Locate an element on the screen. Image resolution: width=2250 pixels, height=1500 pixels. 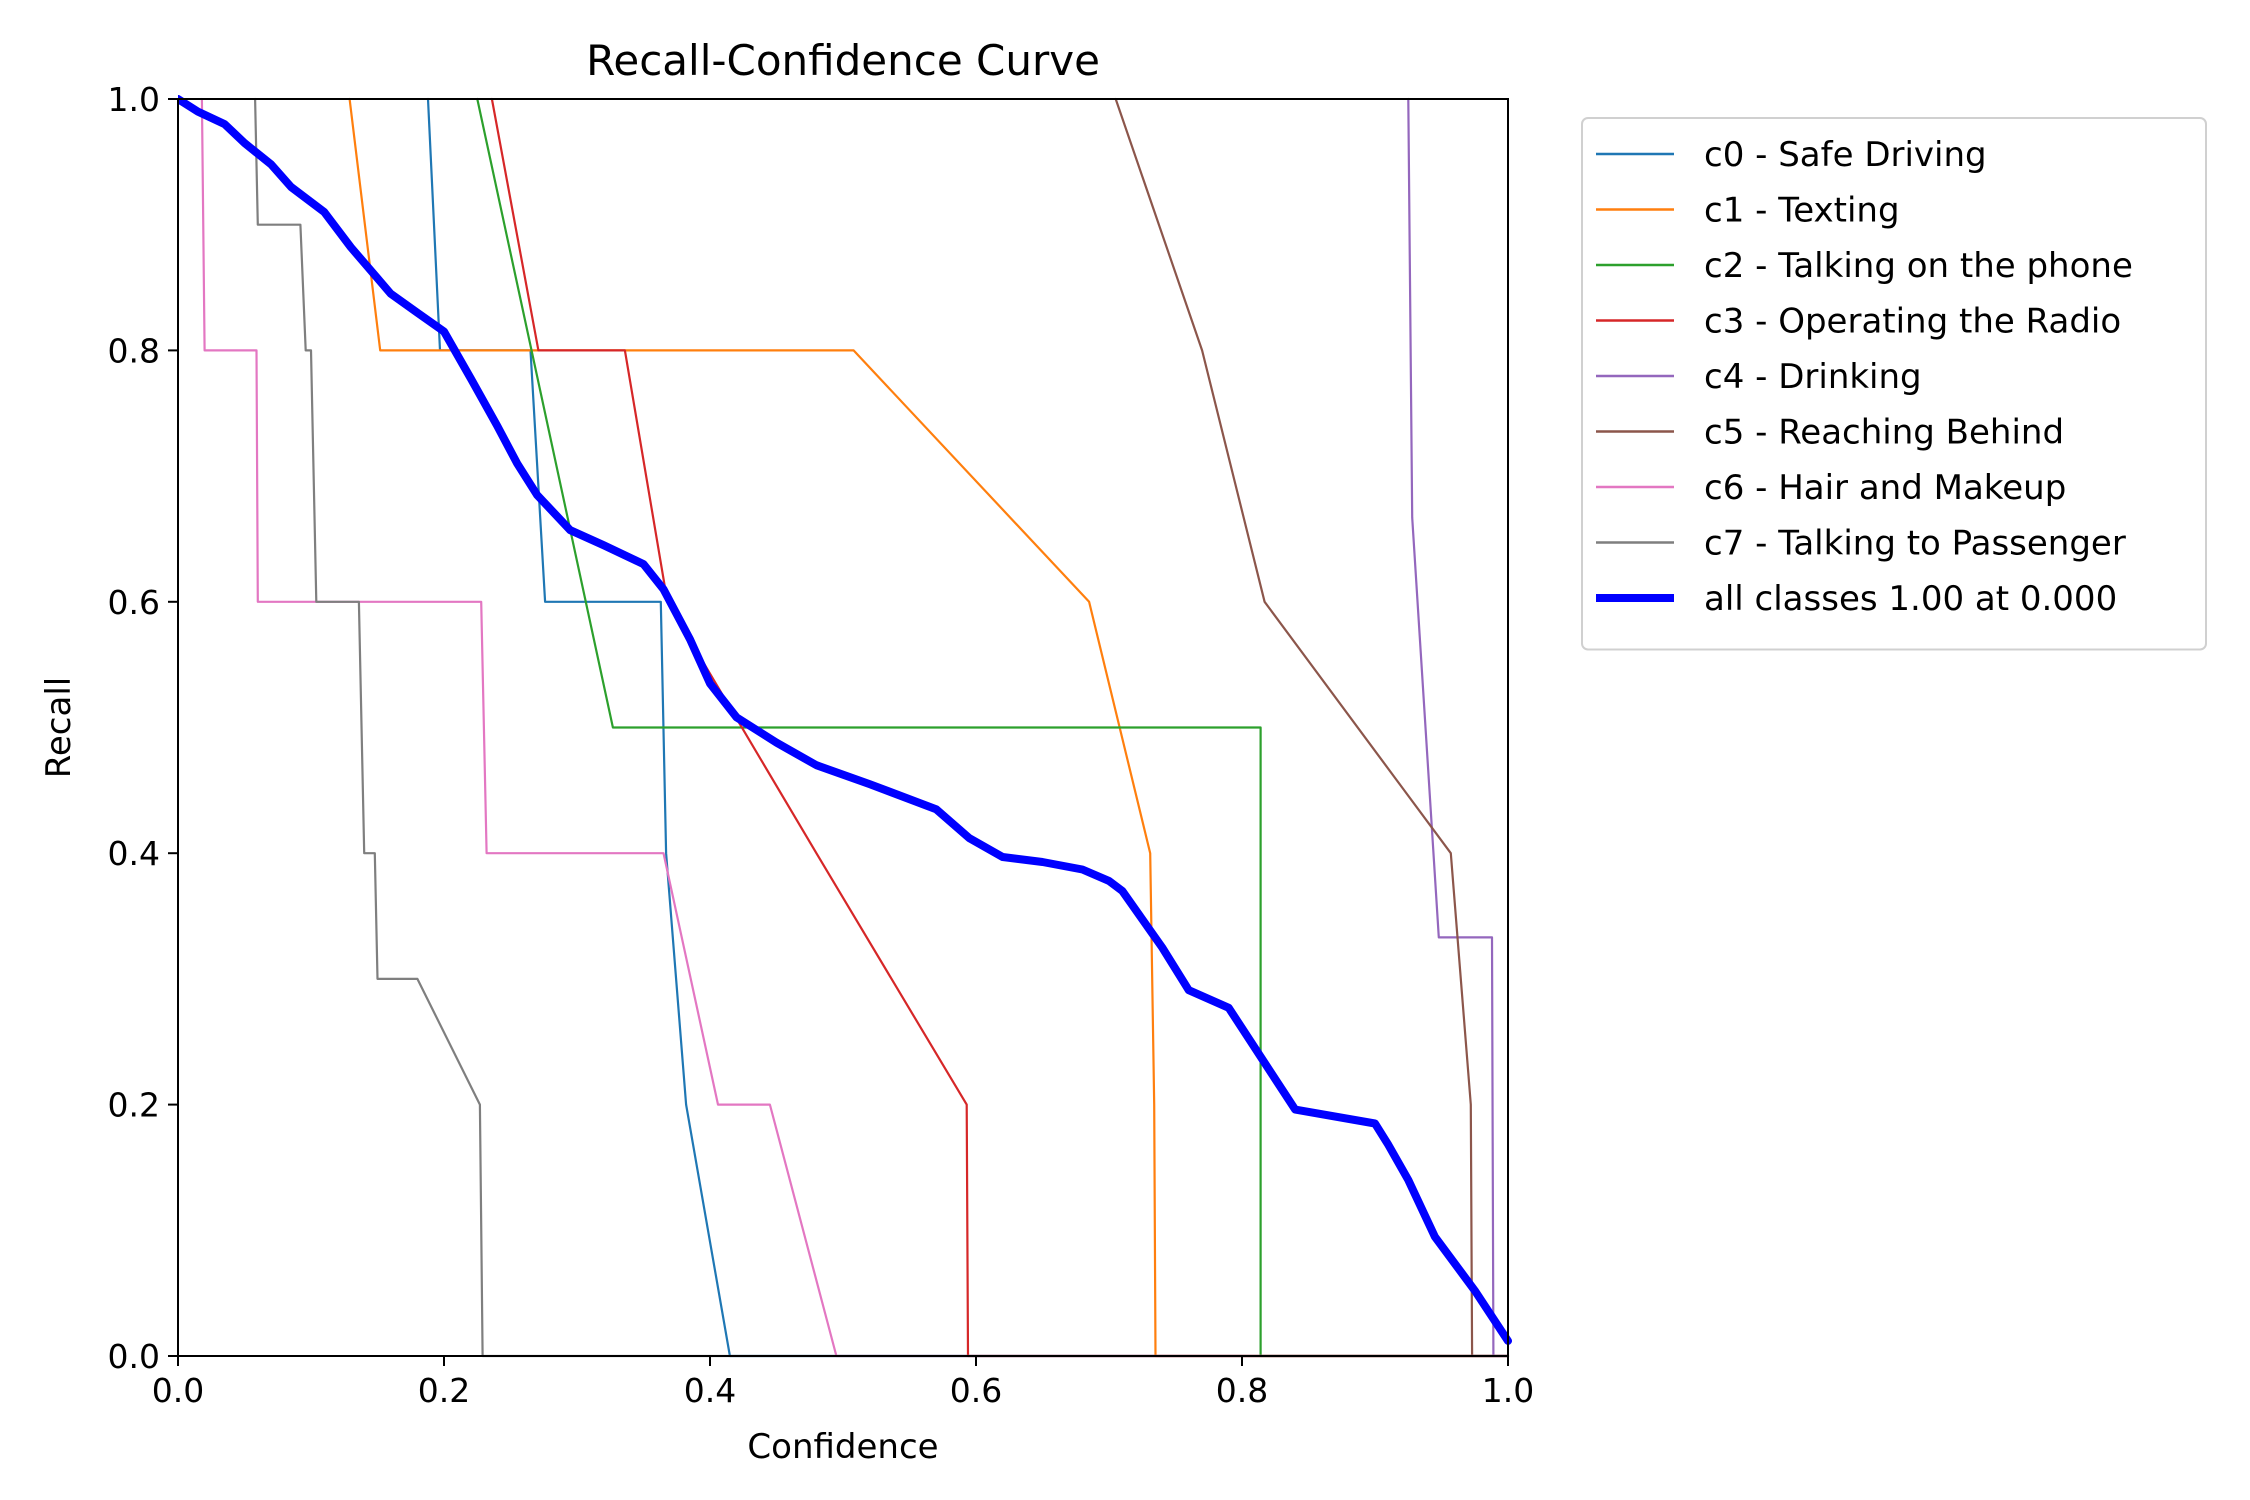
x-tick-label: 0.0 is located at coordinates (178, 1390).